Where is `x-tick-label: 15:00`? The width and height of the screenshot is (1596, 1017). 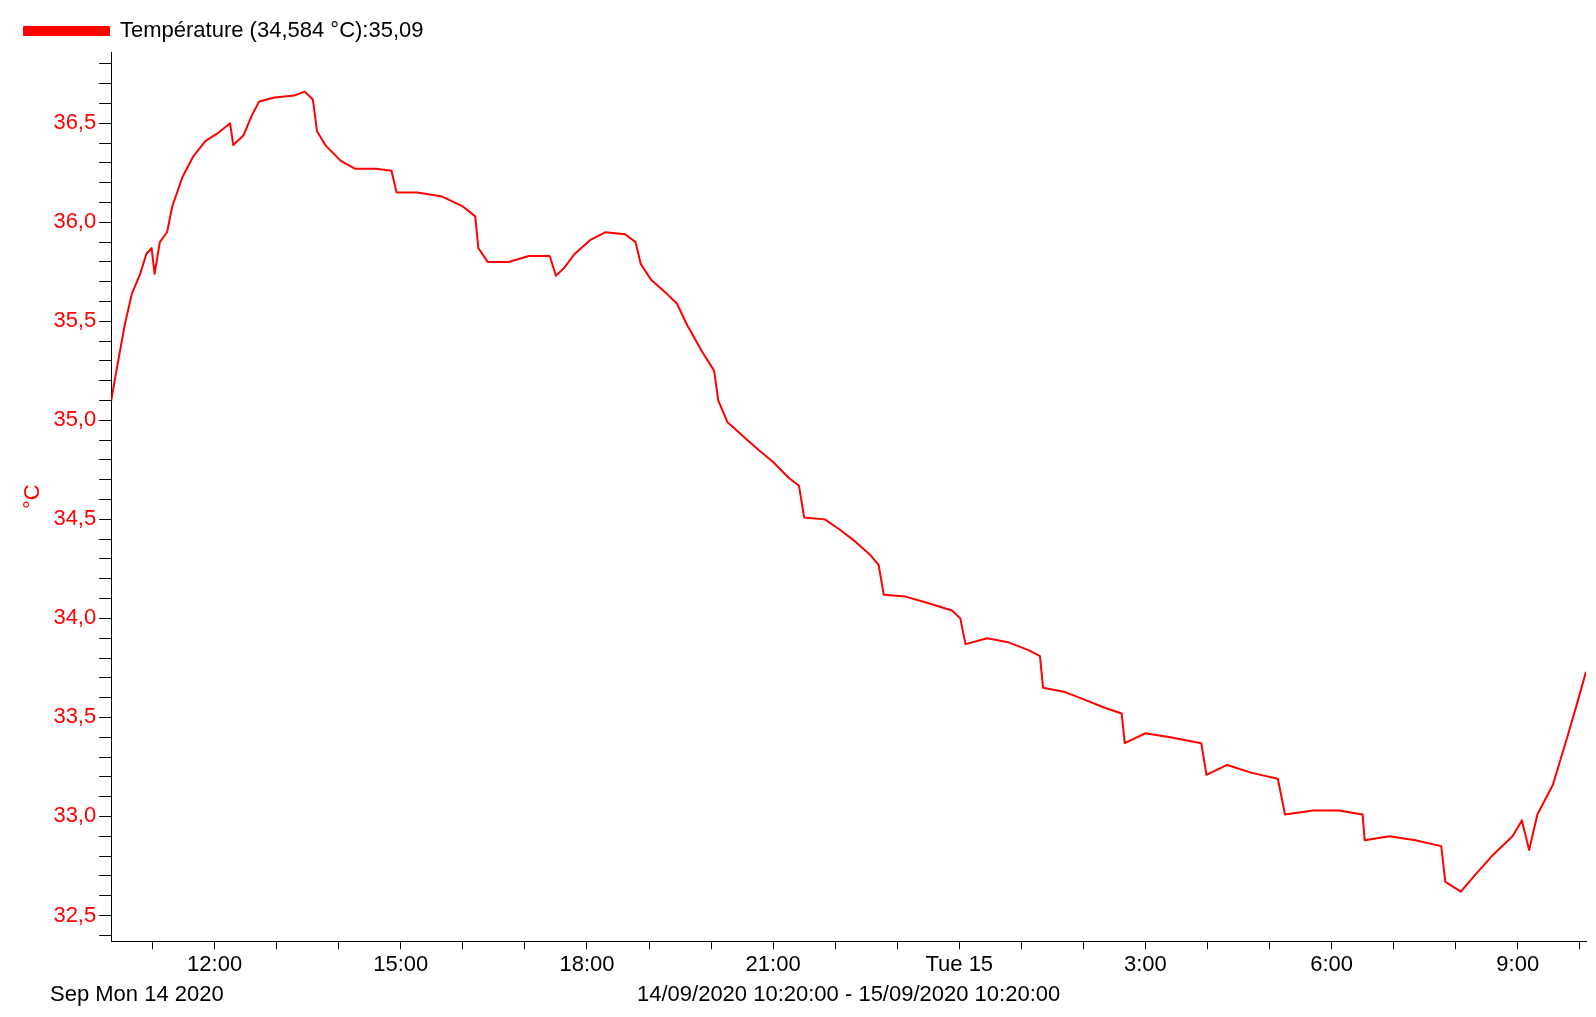
x-tick-label: 15:00 is located at coordinates (401, 964).